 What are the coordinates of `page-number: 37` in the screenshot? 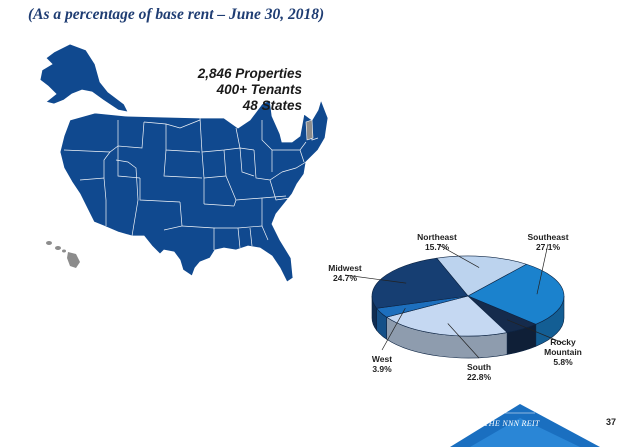 It's located at (610, 422).